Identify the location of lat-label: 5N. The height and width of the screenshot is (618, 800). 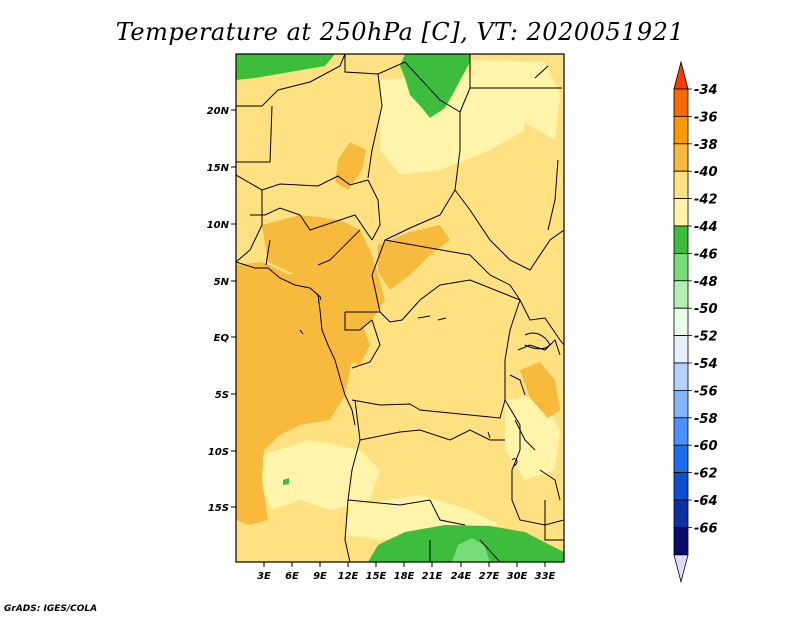
(222, 282).